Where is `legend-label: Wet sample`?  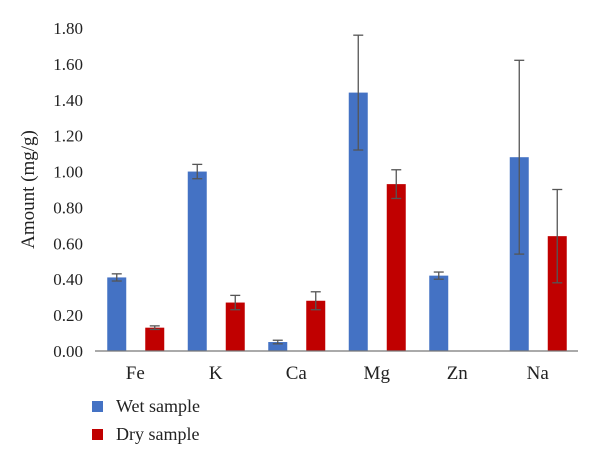
legend-label: Wet sample is located at coordinates (158, 406).